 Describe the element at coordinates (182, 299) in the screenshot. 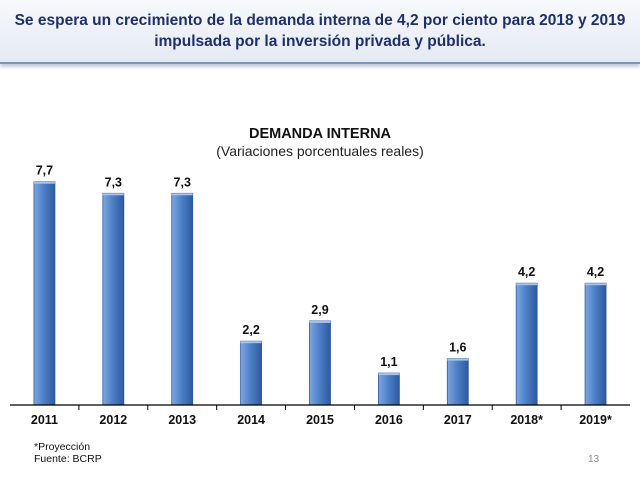

I see `bar-2013` at that location.